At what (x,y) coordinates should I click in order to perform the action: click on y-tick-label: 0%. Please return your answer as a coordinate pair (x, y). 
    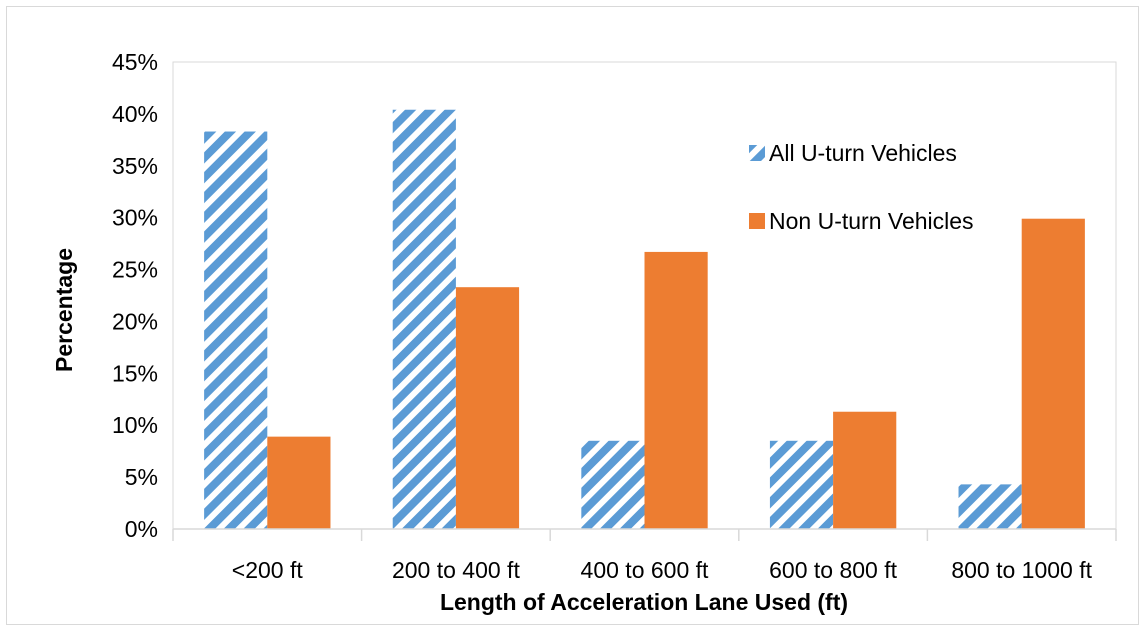
    Looking at the image, I should click on (141, 529).